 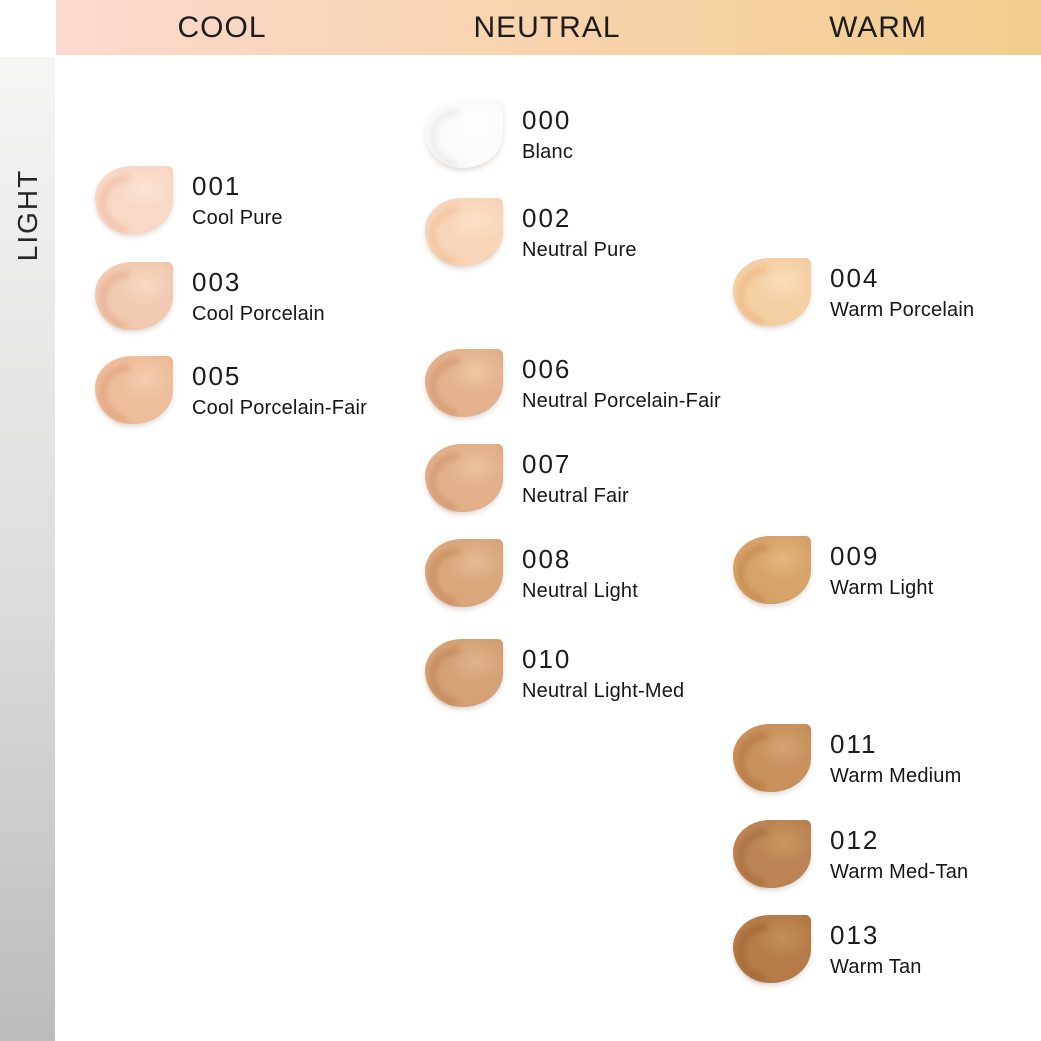 I want to click on shade-name: Cool Pure, so click(x=237, y=218).